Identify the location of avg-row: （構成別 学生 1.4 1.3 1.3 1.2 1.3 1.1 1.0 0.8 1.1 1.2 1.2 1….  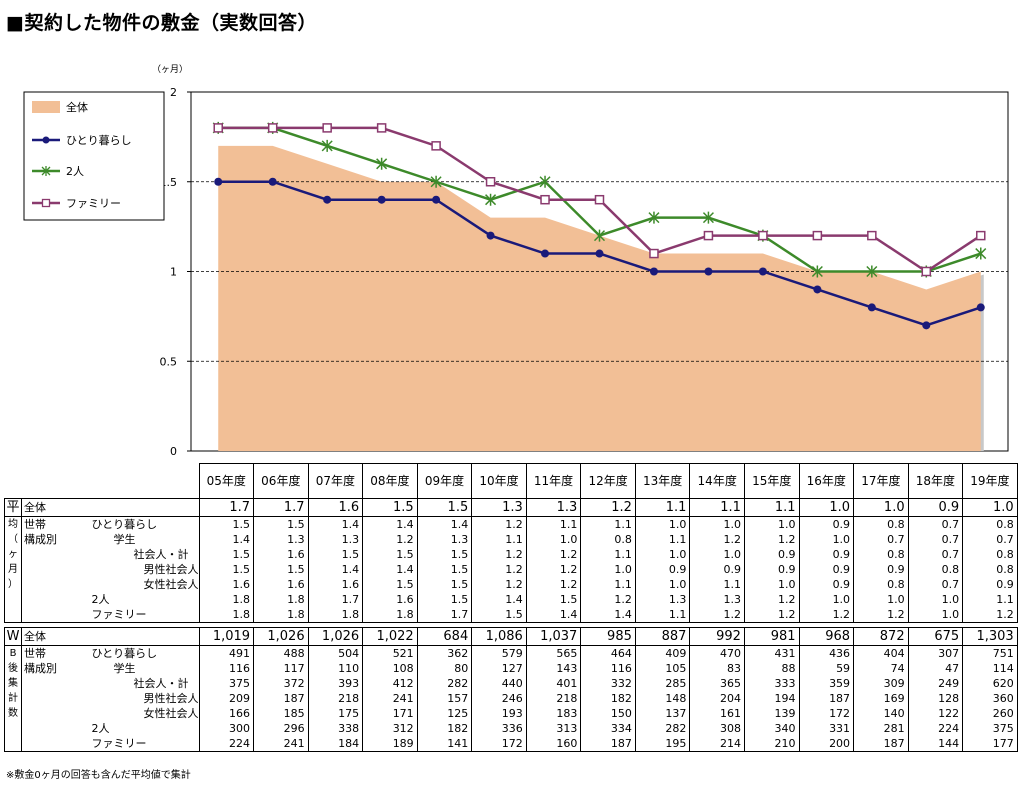
(511, 539).